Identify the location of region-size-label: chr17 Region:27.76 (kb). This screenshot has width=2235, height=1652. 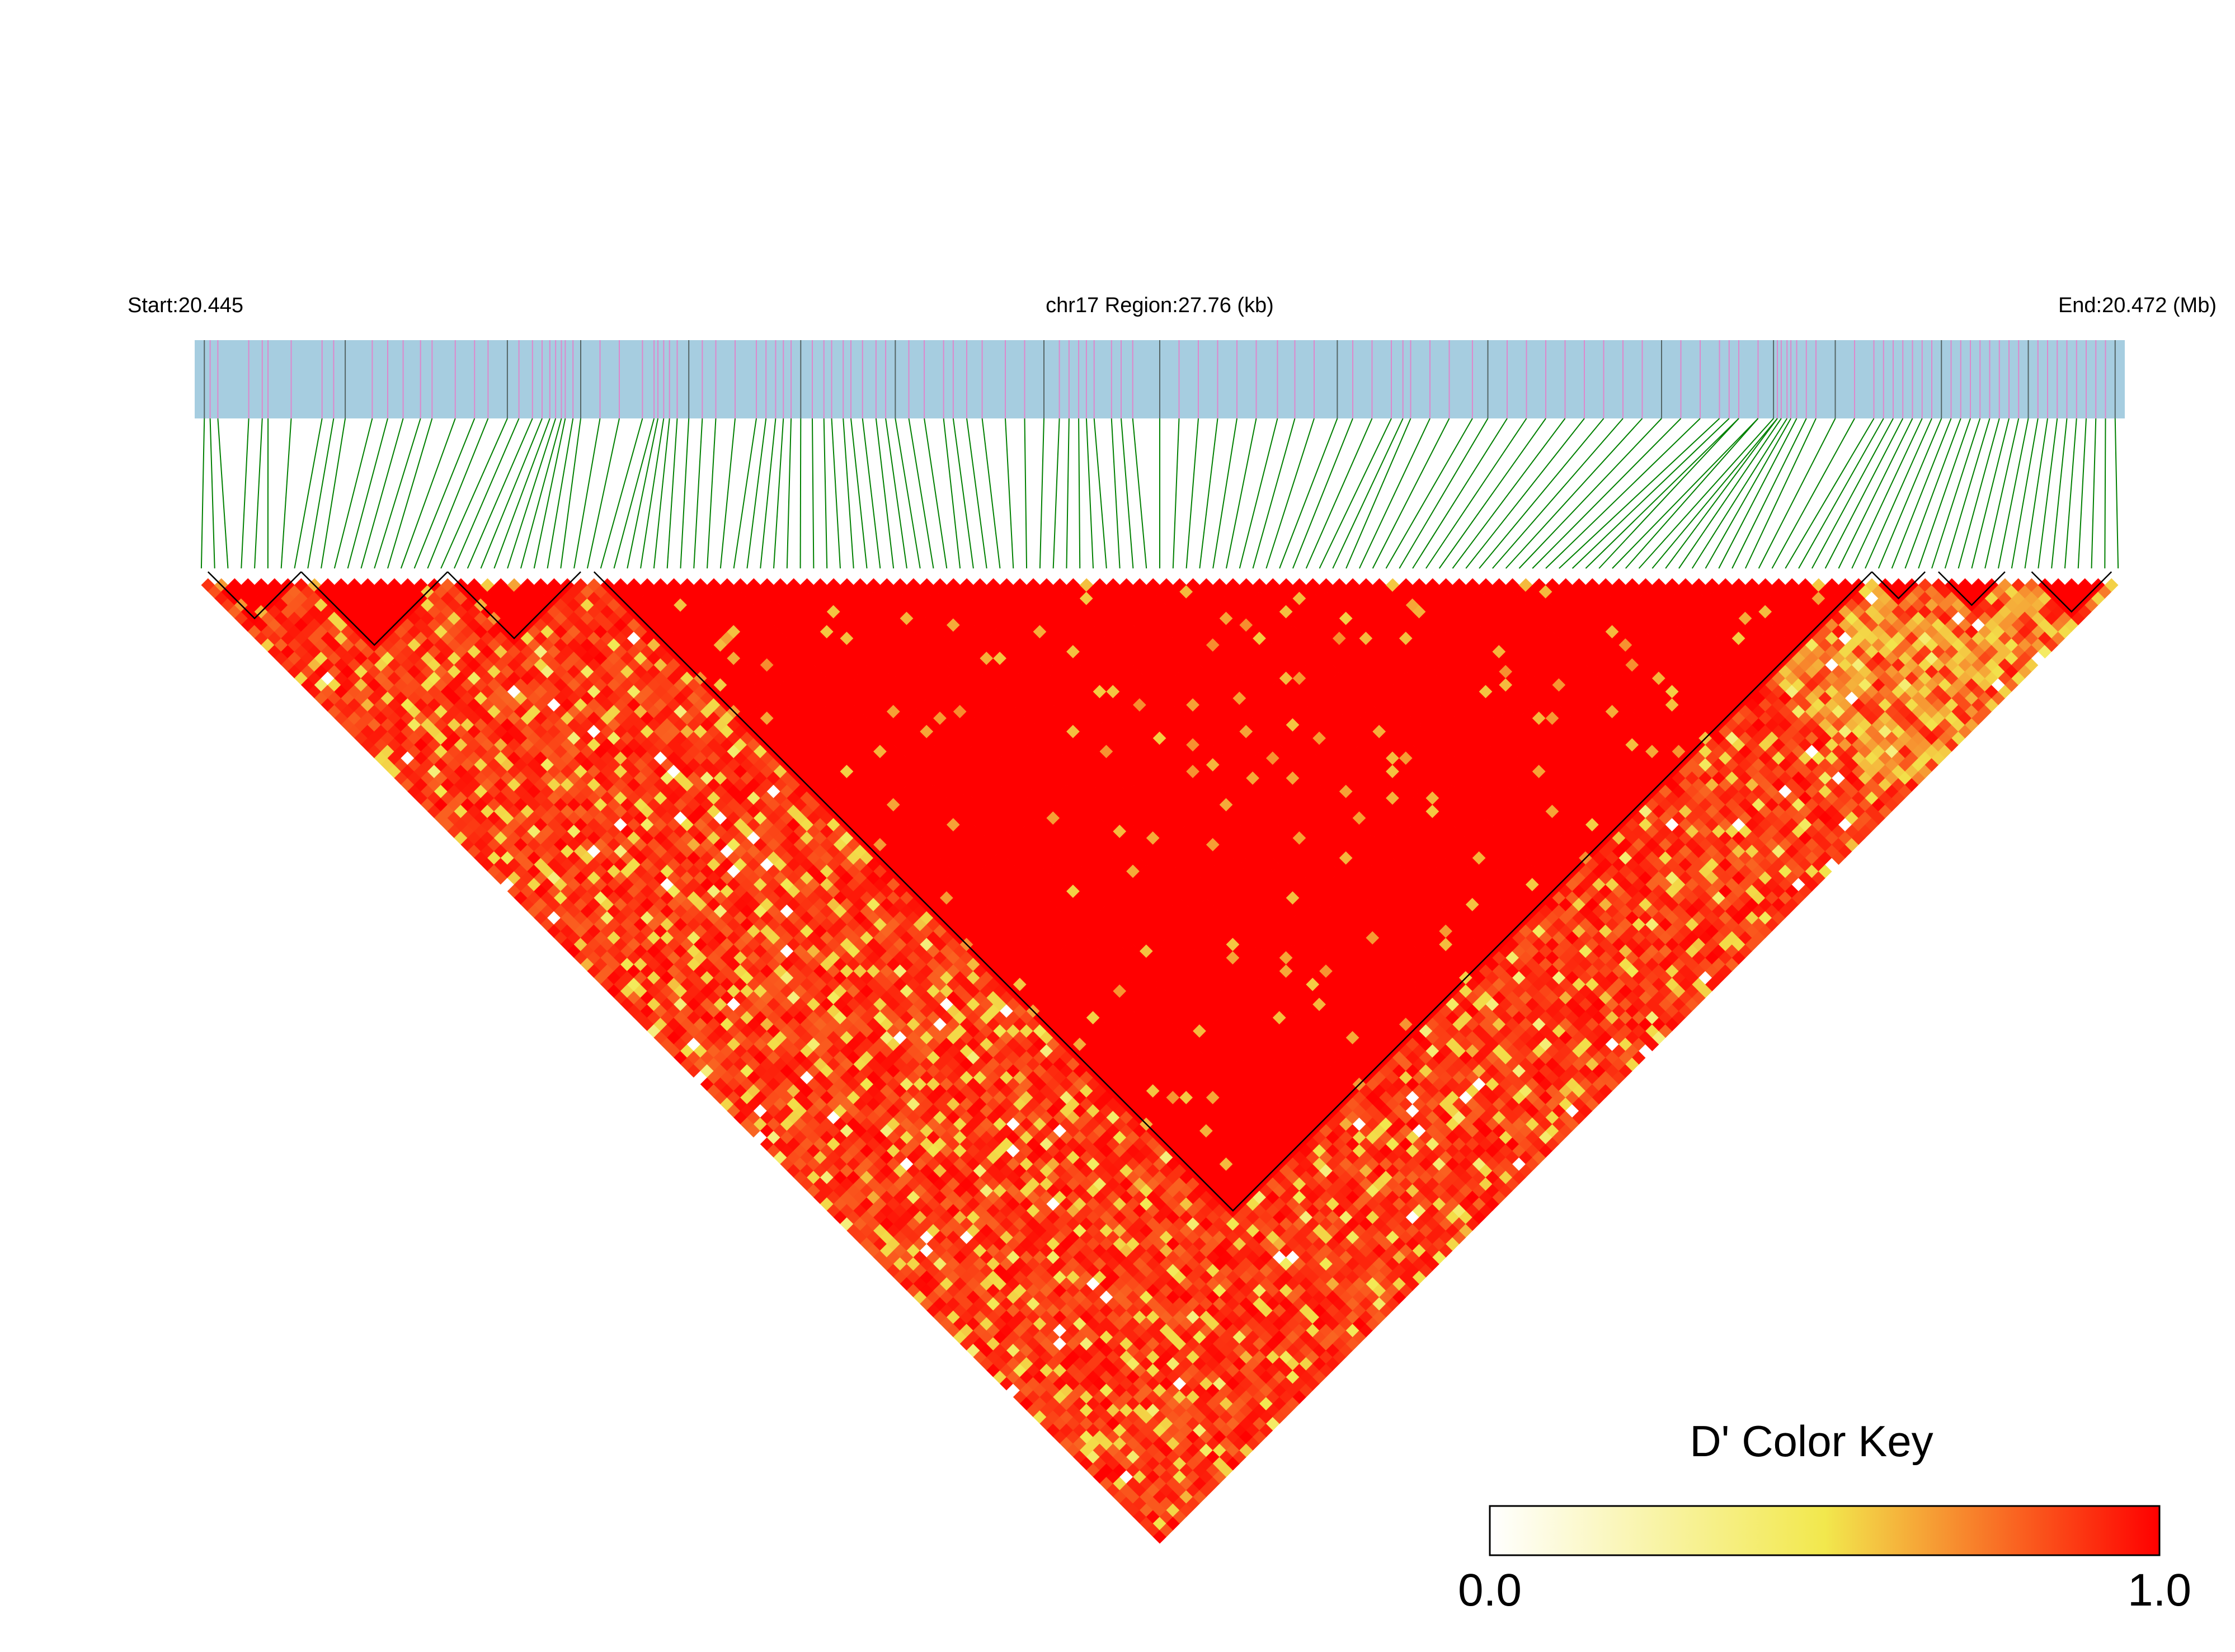
(1160, 306).